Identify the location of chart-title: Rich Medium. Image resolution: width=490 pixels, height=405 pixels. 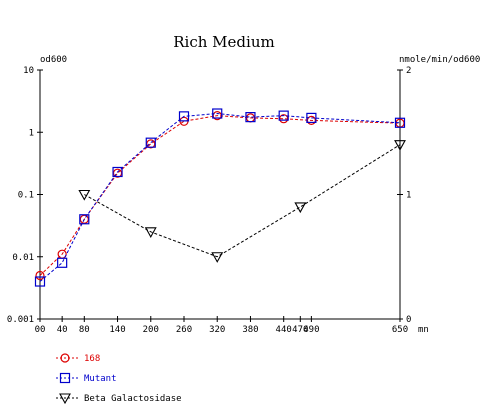
(223, 42).